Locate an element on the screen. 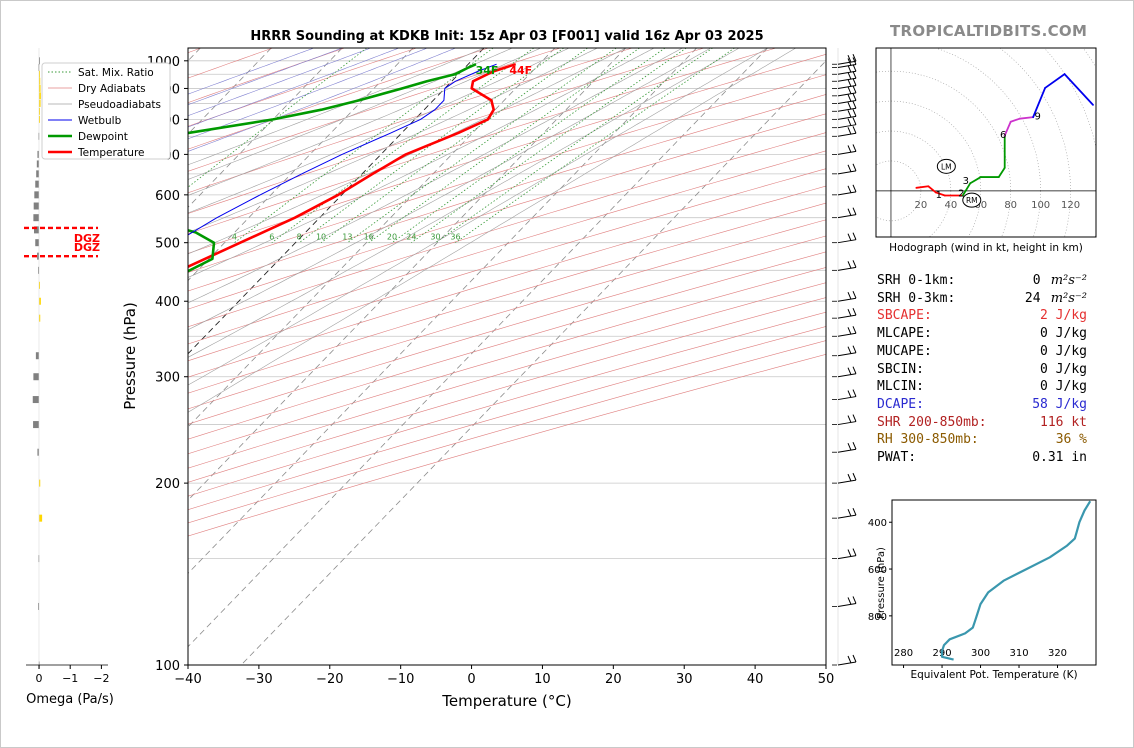 The image size is (1134, 748). skewt-ylabel: Pressure (hPa) is located at coordinates (130, 356).